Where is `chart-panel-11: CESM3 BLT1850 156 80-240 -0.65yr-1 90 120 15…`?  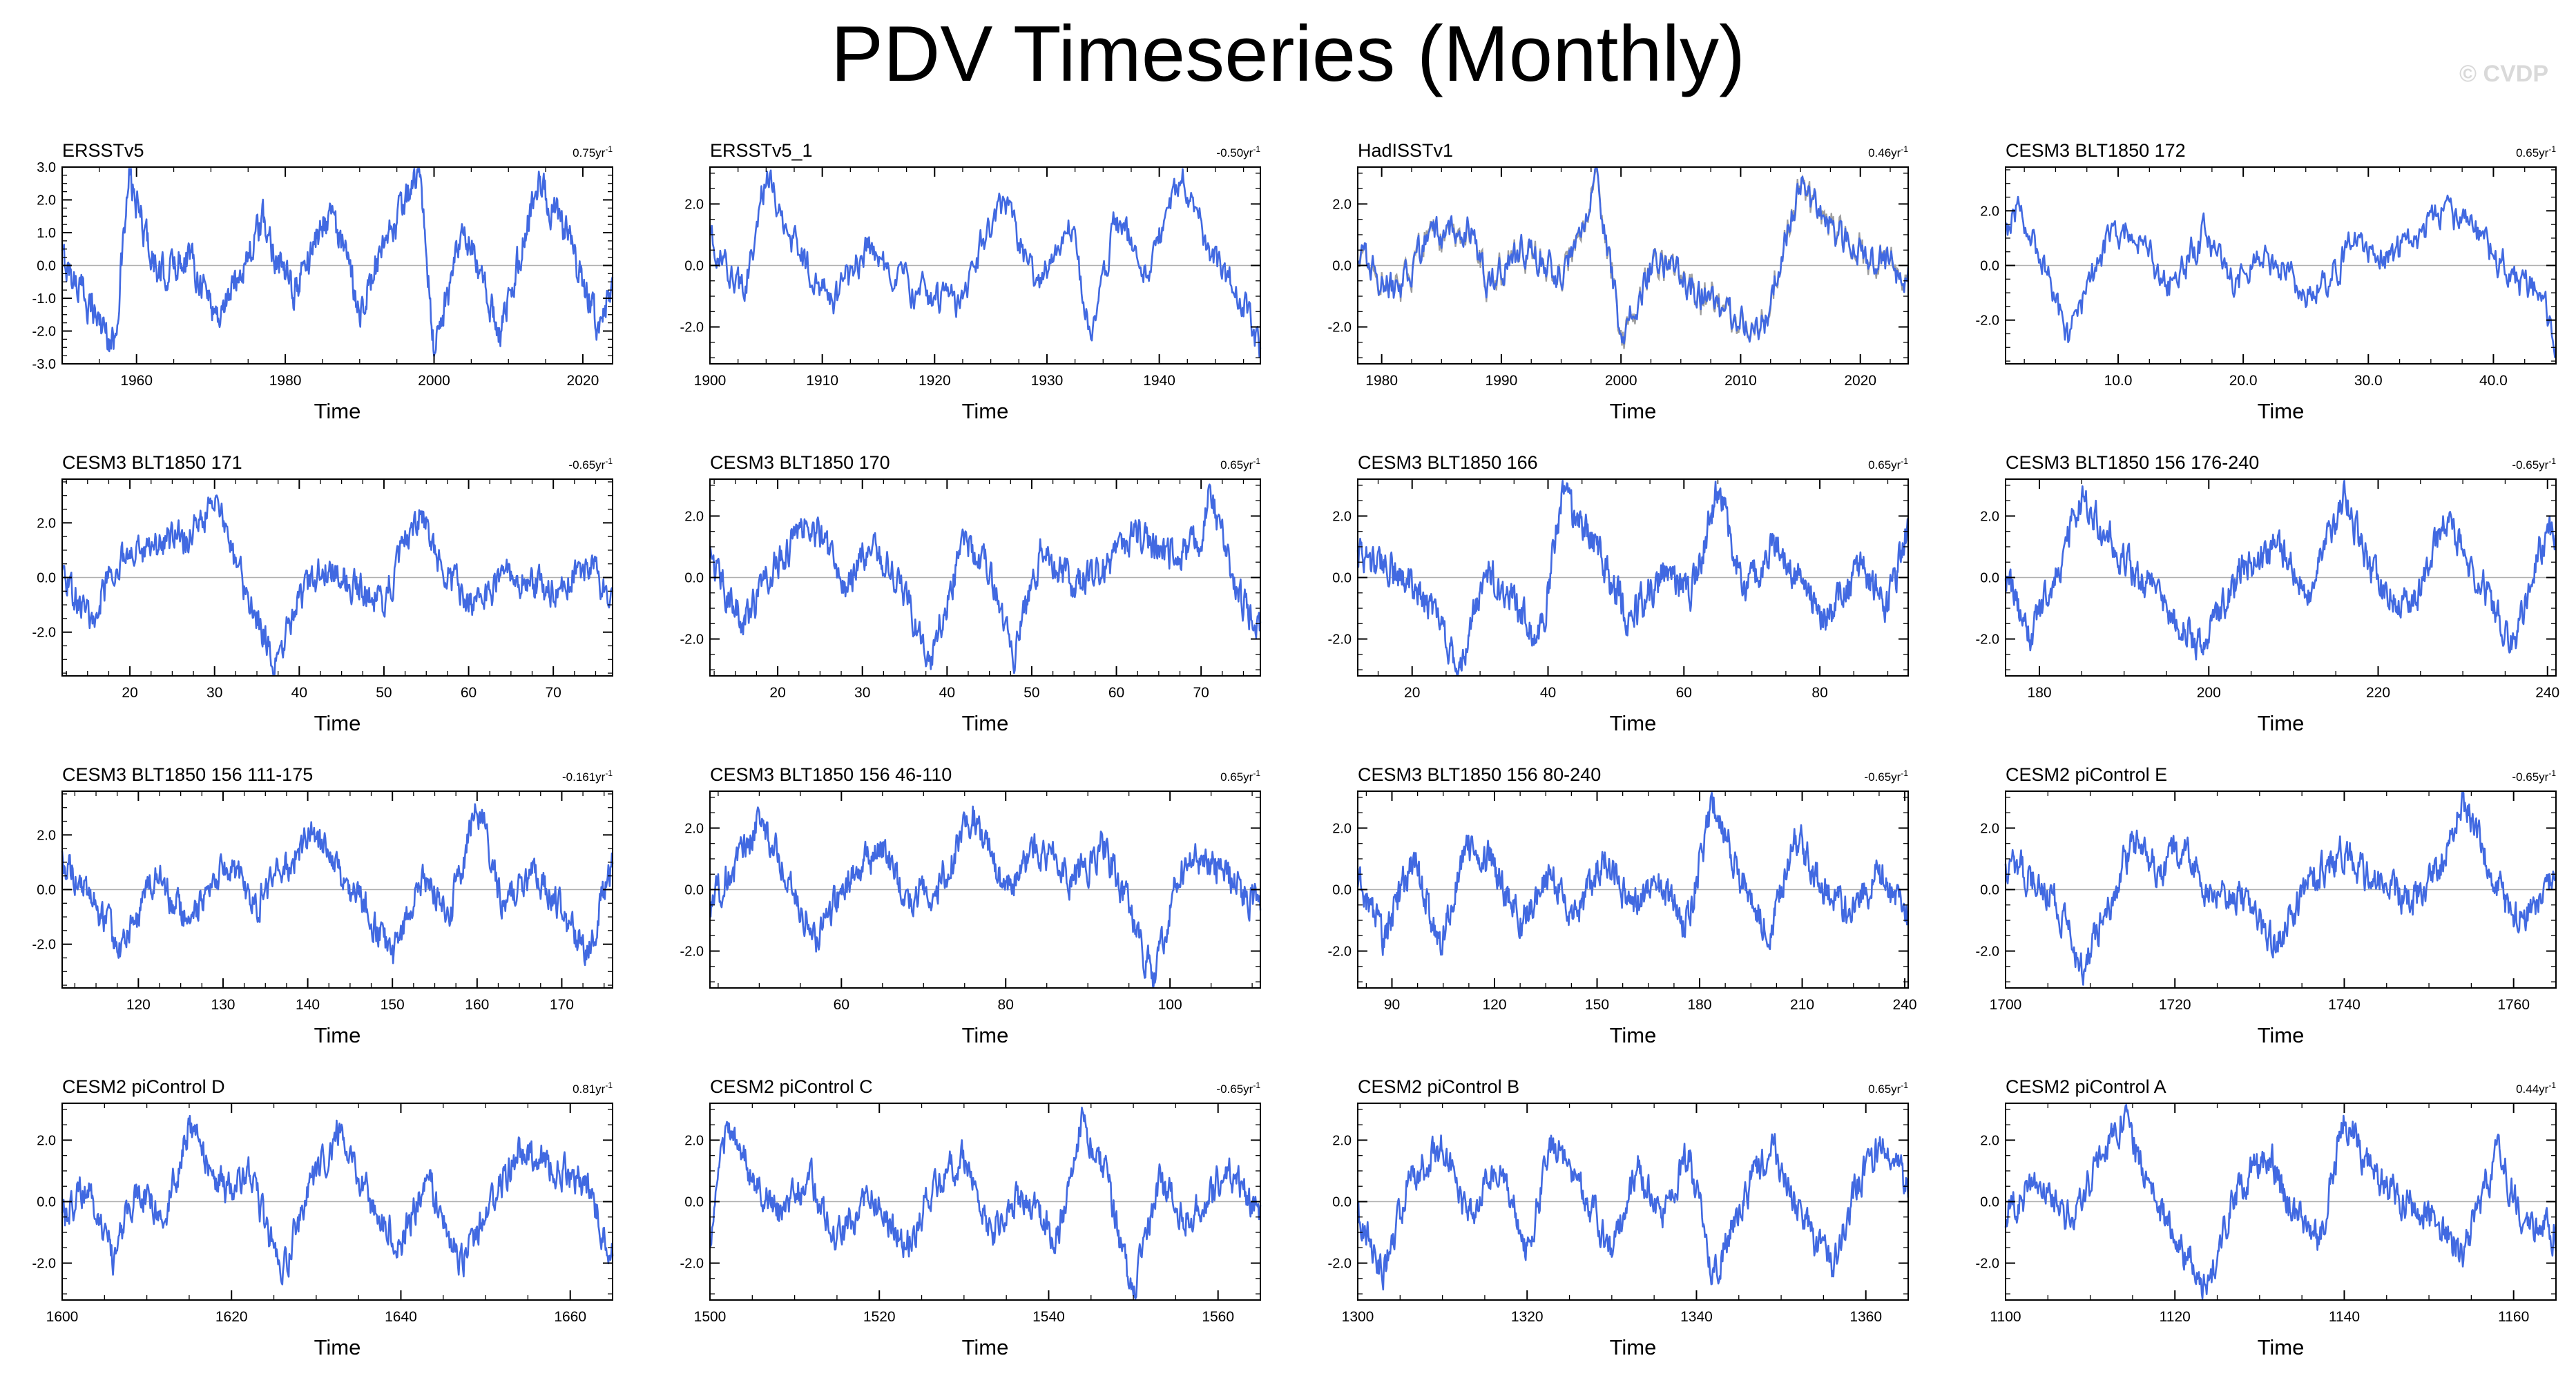
chart-panel-11: CESM3 BLT1850 156 80-240 -0.65yr-1 90 120 15… is located at coordinates (1622, 906).